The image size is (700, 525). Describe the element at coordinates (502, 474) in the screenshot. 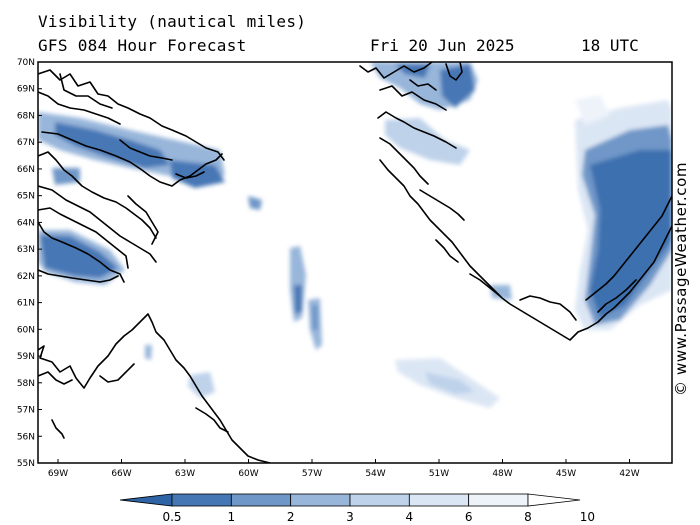

I see `lon-label: 48W` at that location.